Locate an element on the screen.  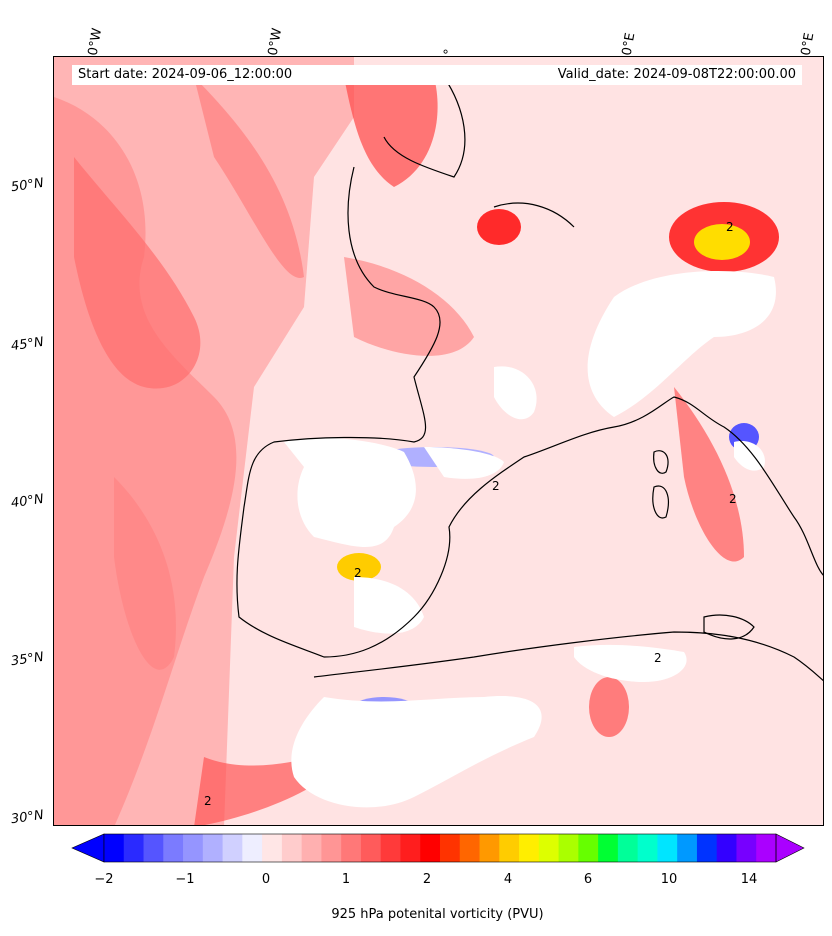
cbar-tick-6: 6 is located at coordinates (588, 879).